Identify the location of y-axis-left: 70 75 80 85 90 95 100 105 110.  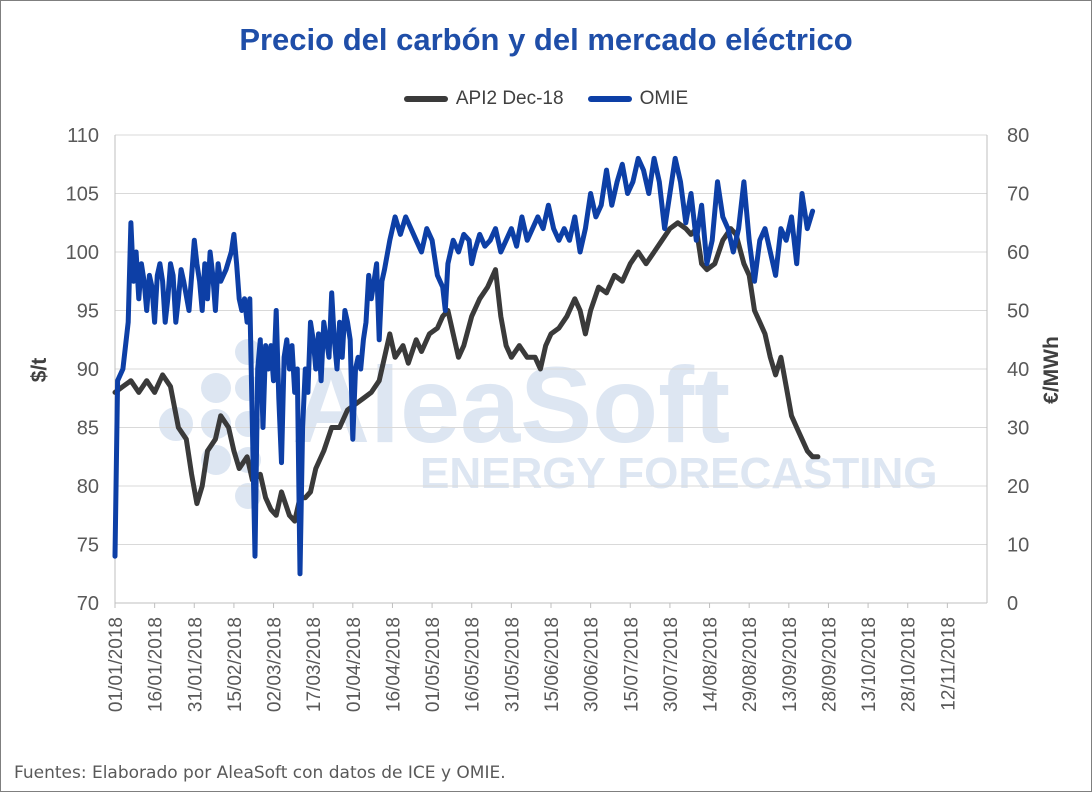
(91, 370).